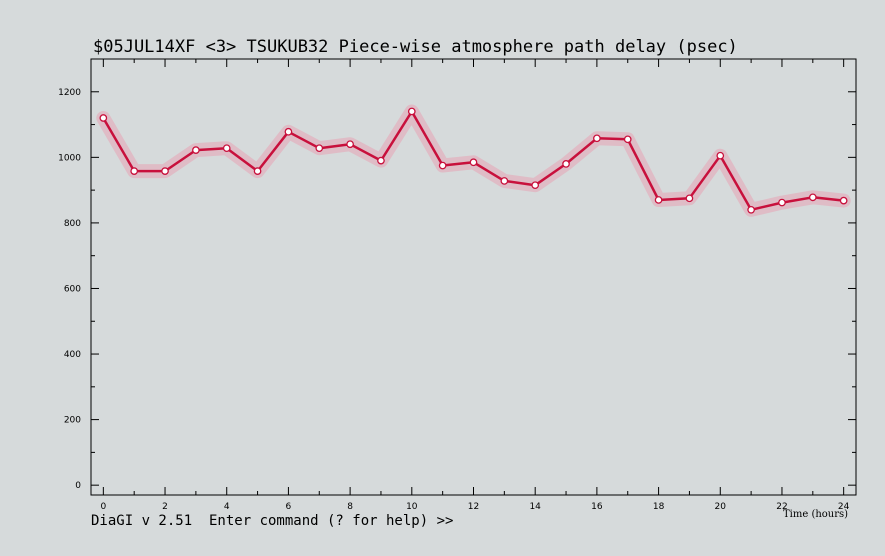 Image resolution: width=885 pixels, height=556 pixels. I want to click on y-tick-label: 200, so click(72, 421).